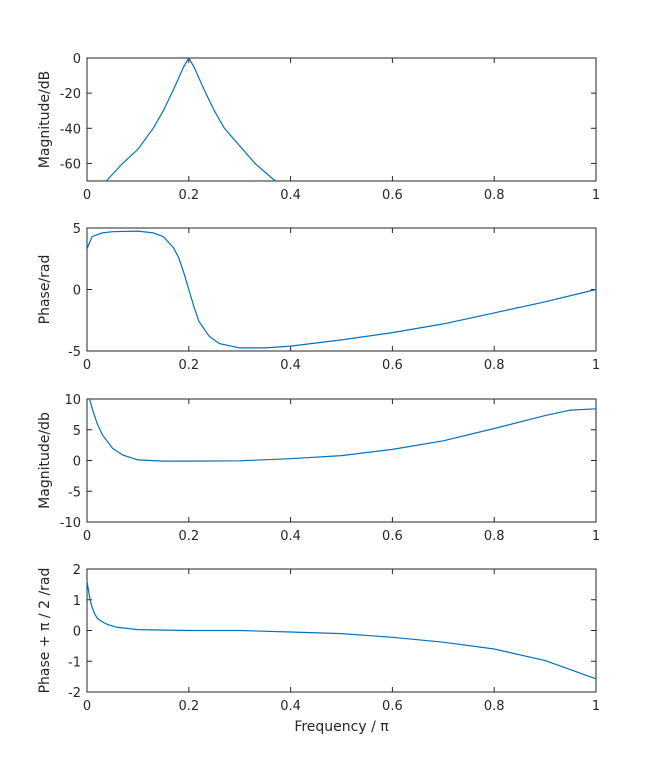 This screenshot has width=658, height=776. What do you see at coordinates (70, 523) in the screenshot?
I see `y-tick-label: -10` at bounding box center [70, 523].